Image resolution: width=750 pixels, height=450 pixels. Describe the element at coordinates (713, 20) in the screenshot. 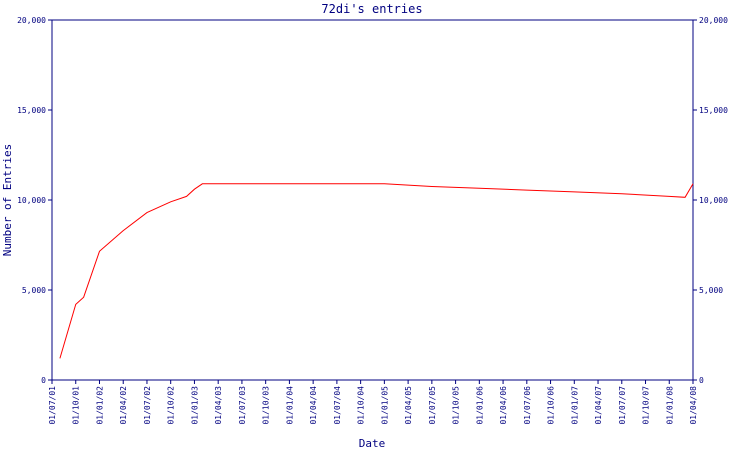

I see `y2-tick-label: 20,000` at that location.